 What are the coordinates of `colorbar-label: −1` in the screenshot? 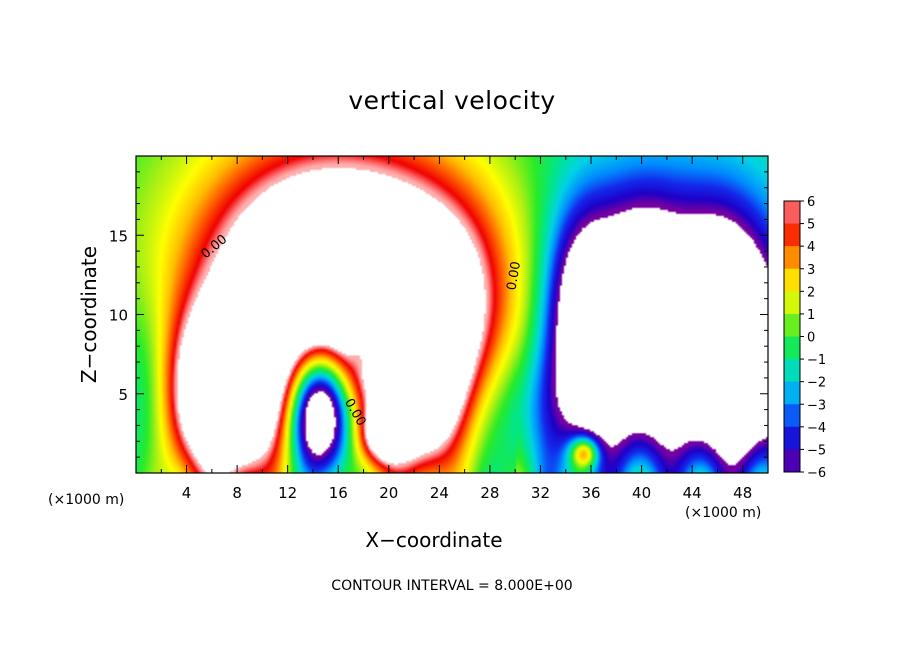 It's located at (816, 360).